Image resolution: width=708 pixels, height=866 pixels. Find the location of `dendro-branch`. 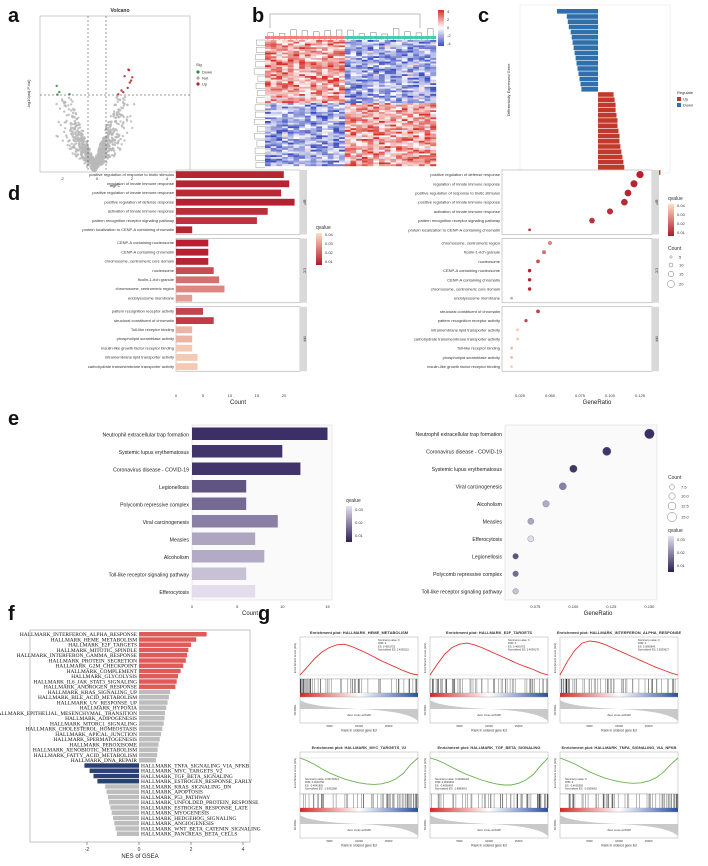

dendro-branch is located at coordinates (339, 34).